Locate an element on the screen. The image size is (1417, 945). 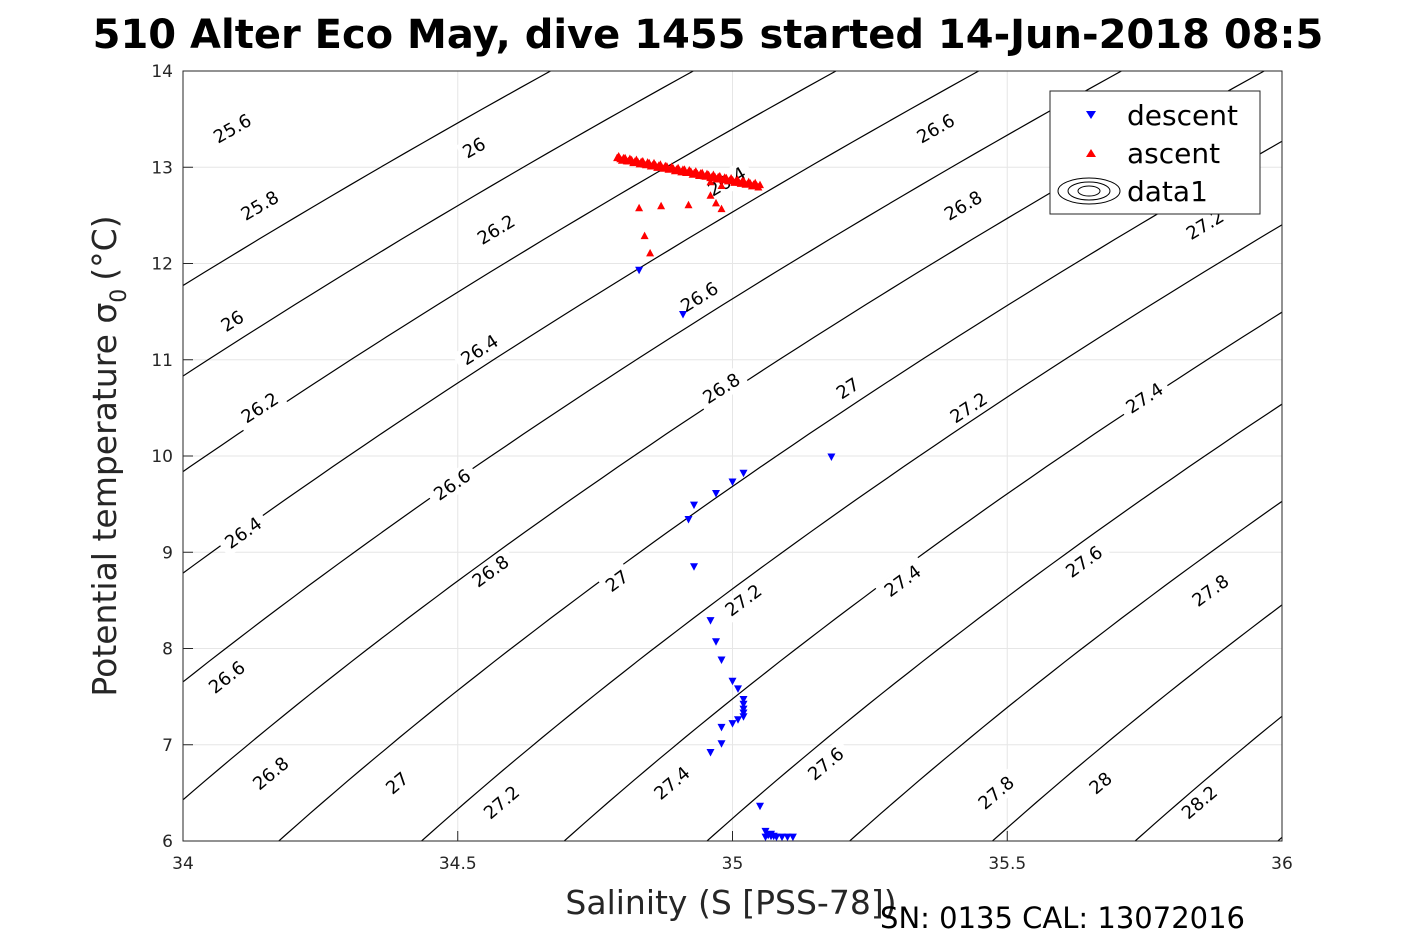
legend: descent ascent data1 is located at coordinates (1155, 152).